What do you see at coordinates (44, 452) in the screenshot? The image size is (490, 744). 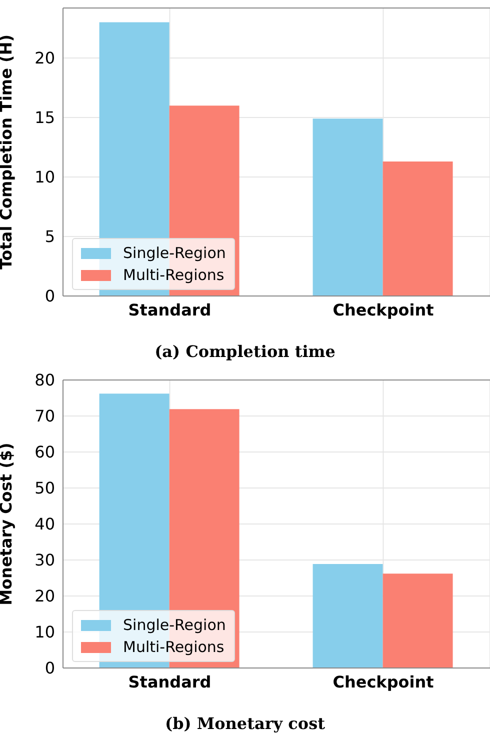 I see `y-tick-label: 60` at bounding box center [44, 452].